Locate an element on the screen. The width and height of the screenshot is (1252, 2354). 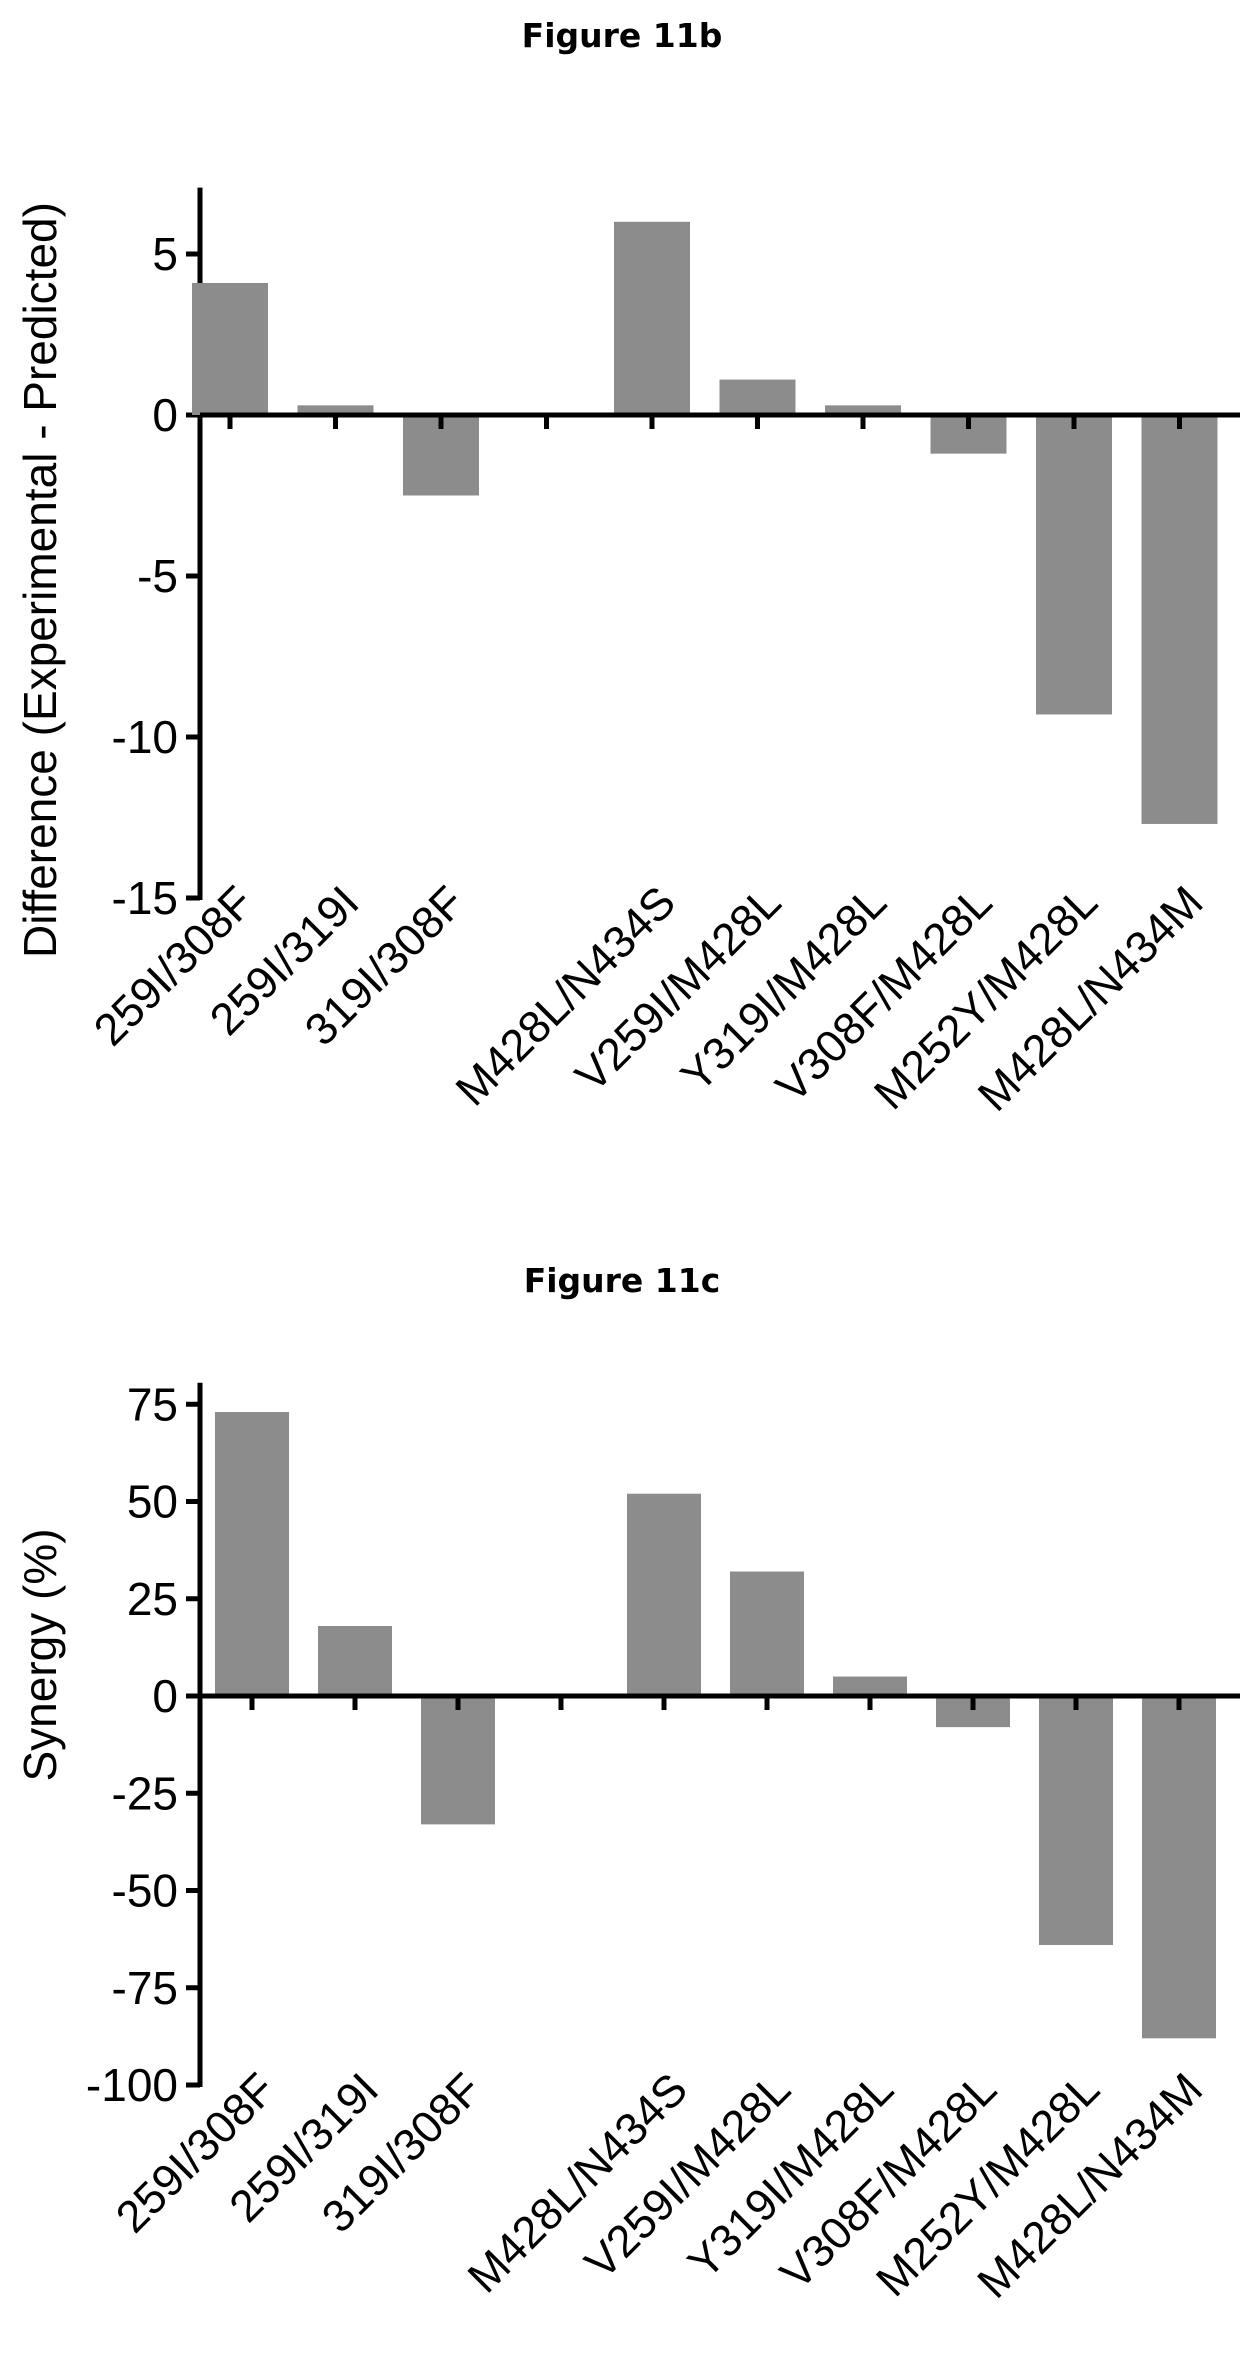
y-tick-label: 25 is located at coordinates (152, 1599).